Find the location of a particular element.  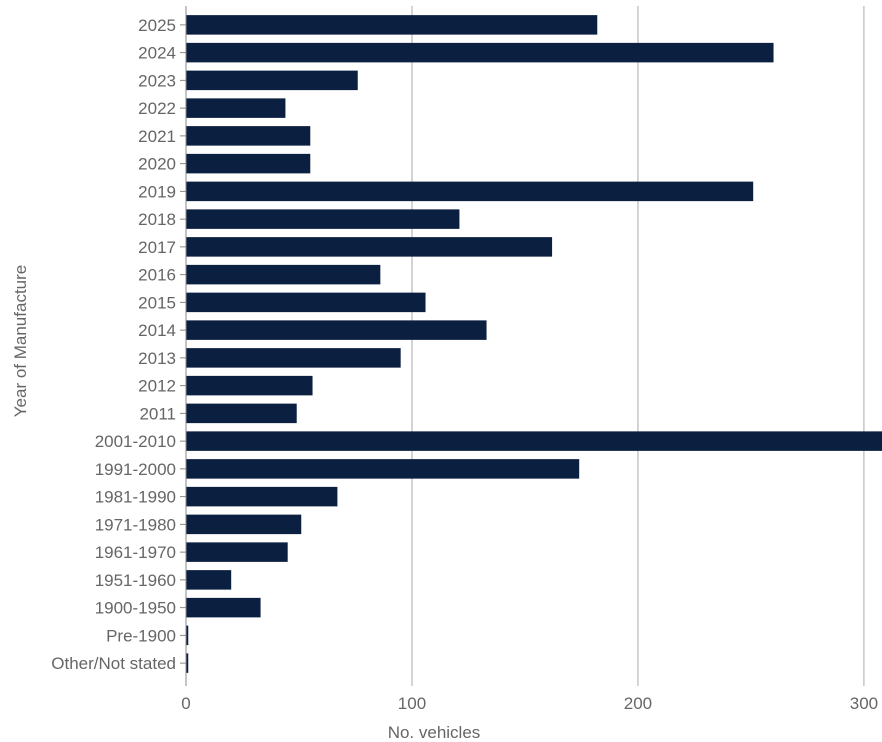

y-tick-label: 2021 is located at coordinates (157, 136).